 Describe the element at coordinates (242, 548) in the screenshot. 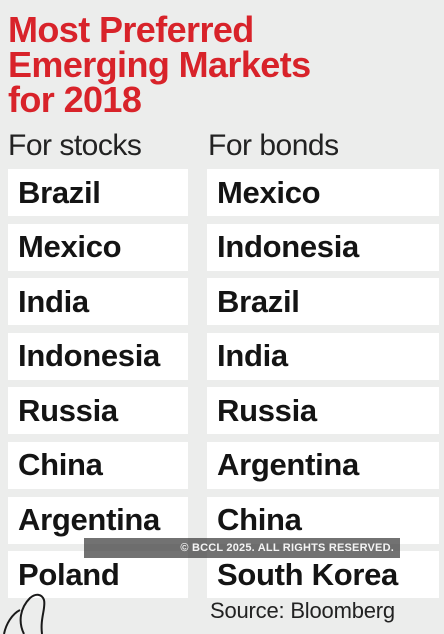

I see `copyright-watermark: © BCCL 2025. ALL RIGHTS RESERVED.` at that location.